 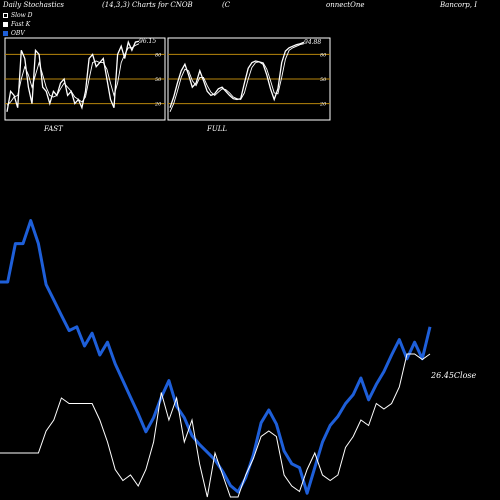 I want to click on legend-label-slow-d: Slow D, so click(x=22, y=15).